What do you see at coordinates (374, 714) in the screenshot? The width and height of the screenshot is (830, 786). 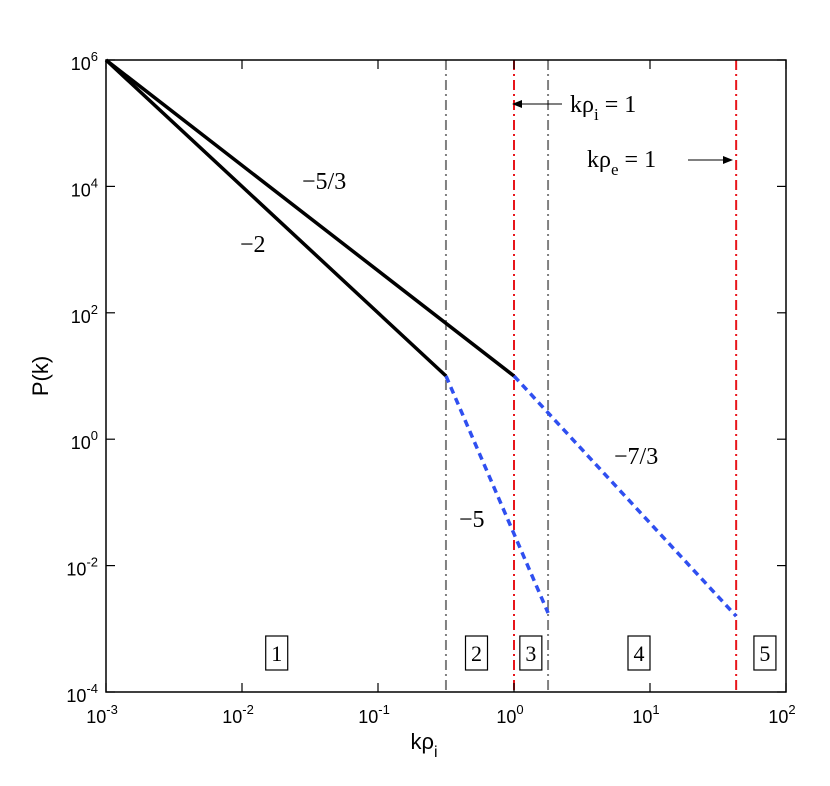 I see `x-tick-label-2: 10⁻¹` at bounding box center [374, 714].